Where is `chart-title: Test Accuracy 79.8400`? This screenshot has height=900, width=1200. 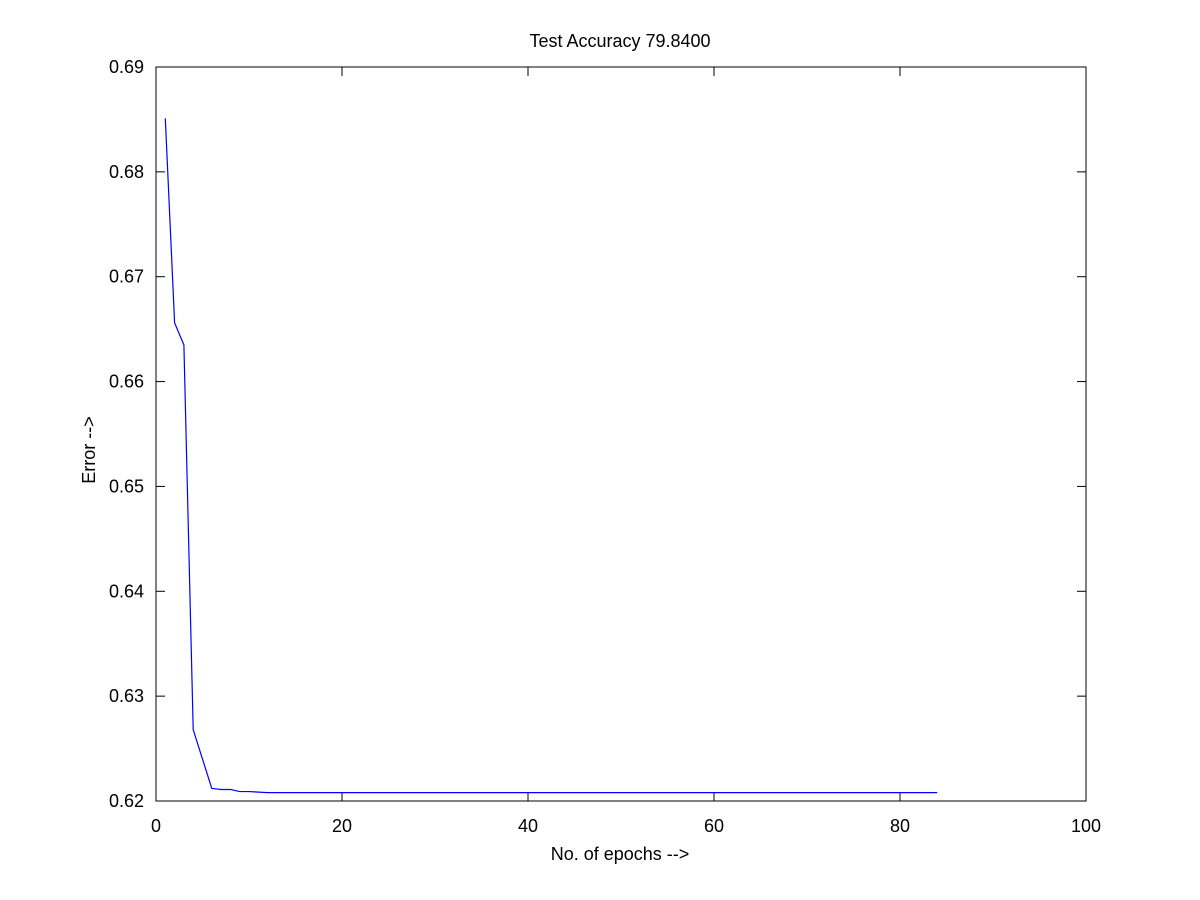
chart-title: Test Accuracy 79.8400 is located at coordinates (619, 41).